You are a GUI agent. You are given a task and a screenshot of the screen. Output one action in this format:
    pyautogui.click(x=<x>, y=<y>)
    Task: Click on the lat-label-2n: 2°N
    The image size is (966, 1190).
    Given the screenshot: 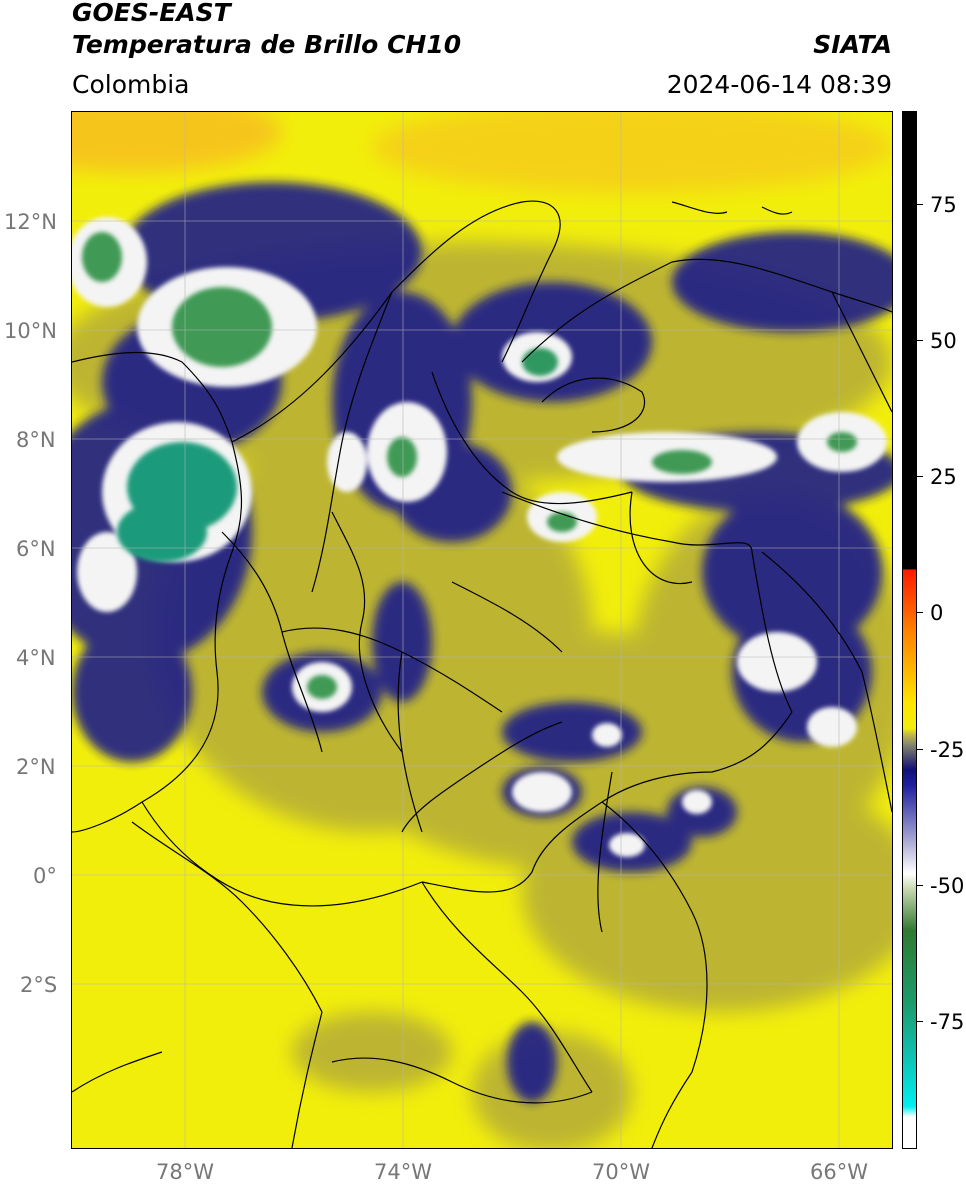 What is the action you would take?
    pyautogui.click(x=36, y=767)
    